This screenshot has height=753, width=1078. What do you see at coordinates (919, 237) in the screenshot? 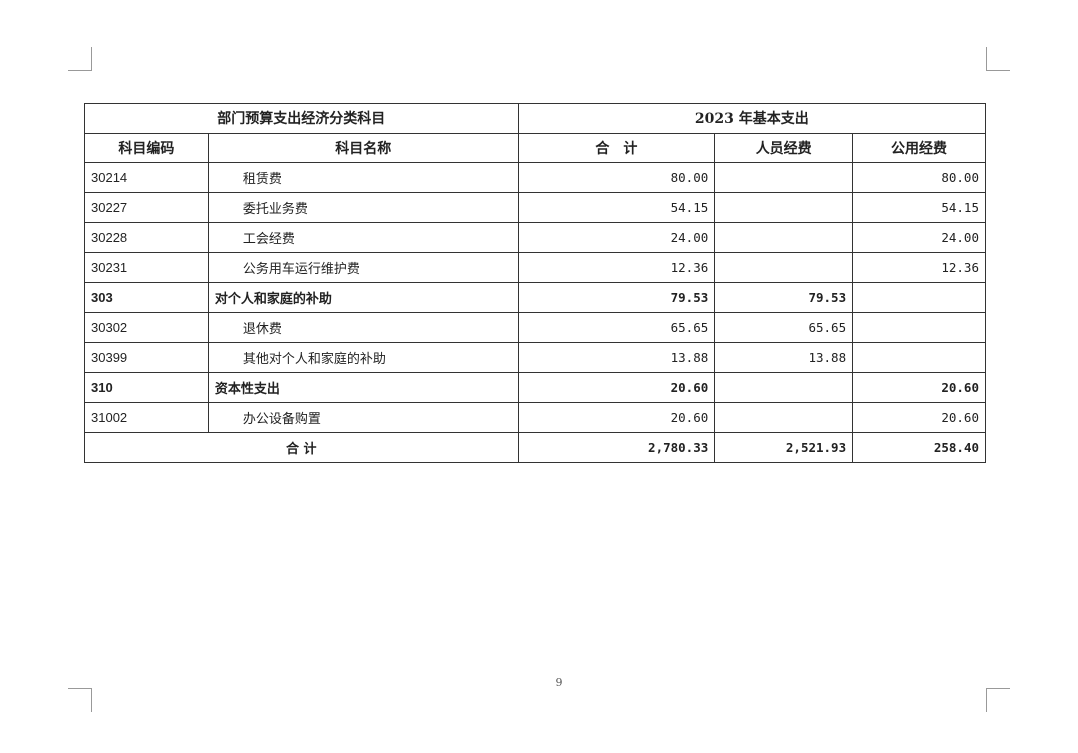
I see `cell-public: 24.00` at bounding box center [919, 237].